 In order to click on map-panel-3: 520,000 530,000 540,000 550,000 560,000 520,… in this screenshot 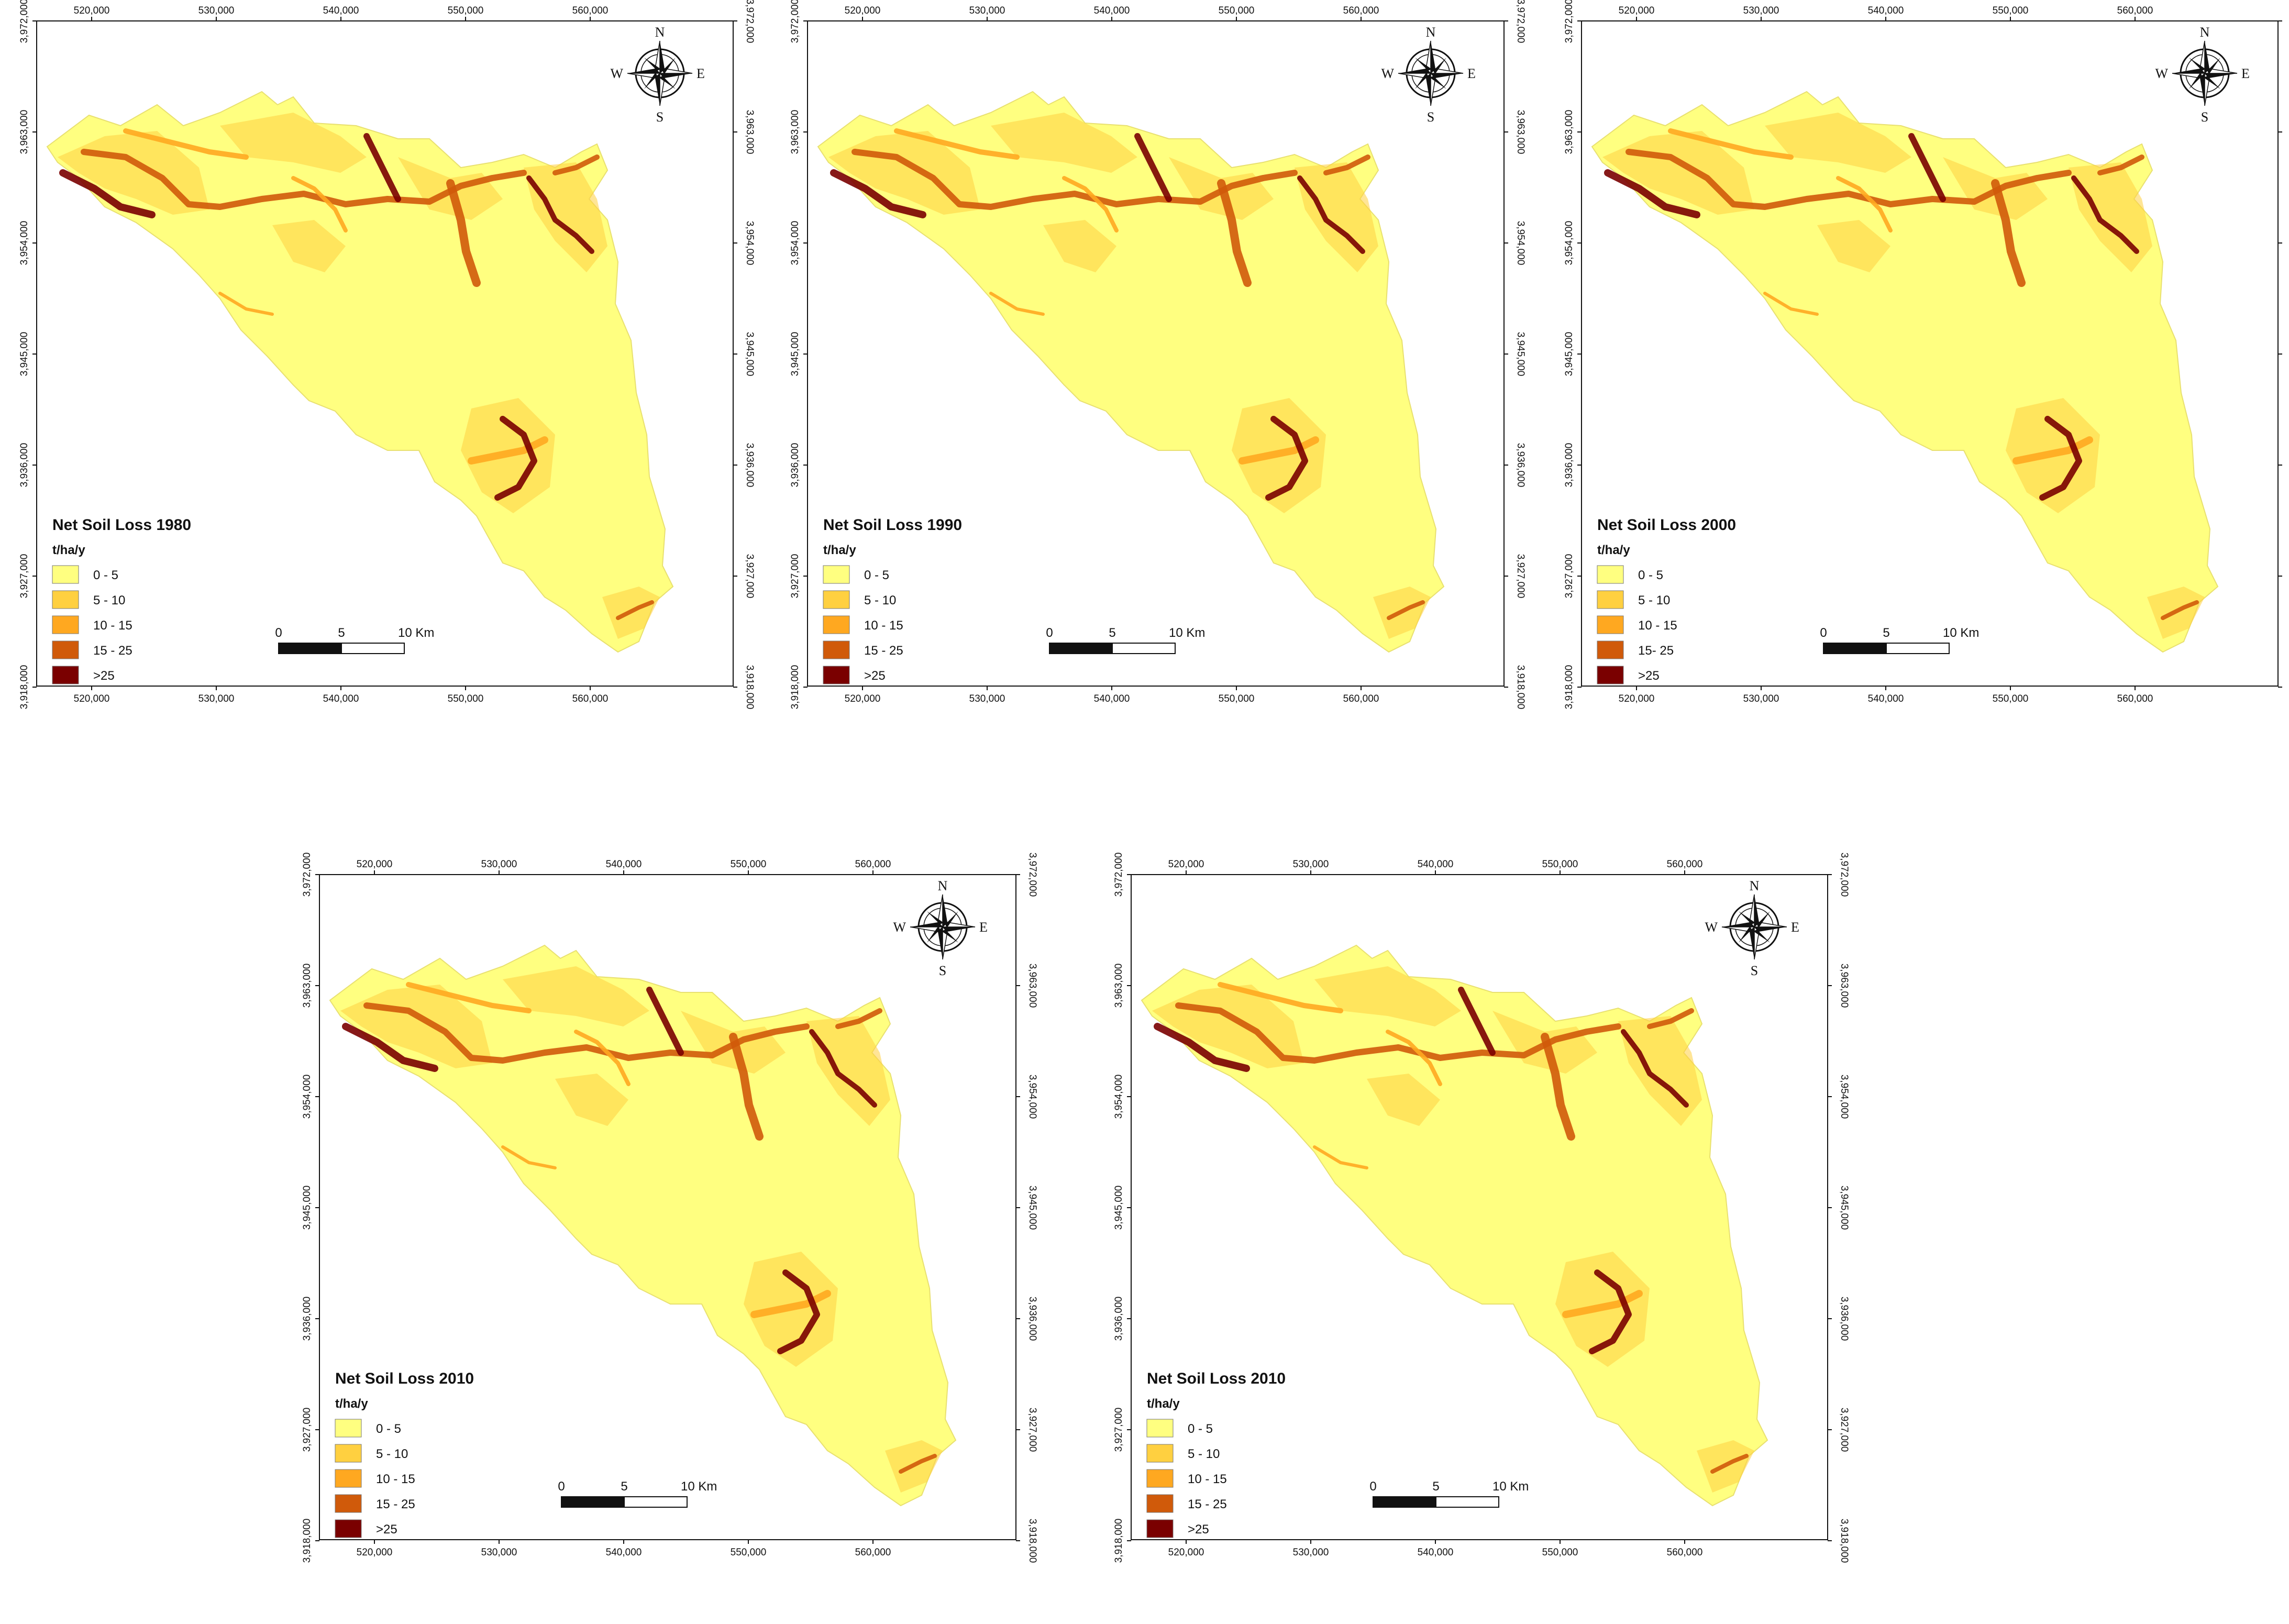, I will do `click(1913, 356)`.